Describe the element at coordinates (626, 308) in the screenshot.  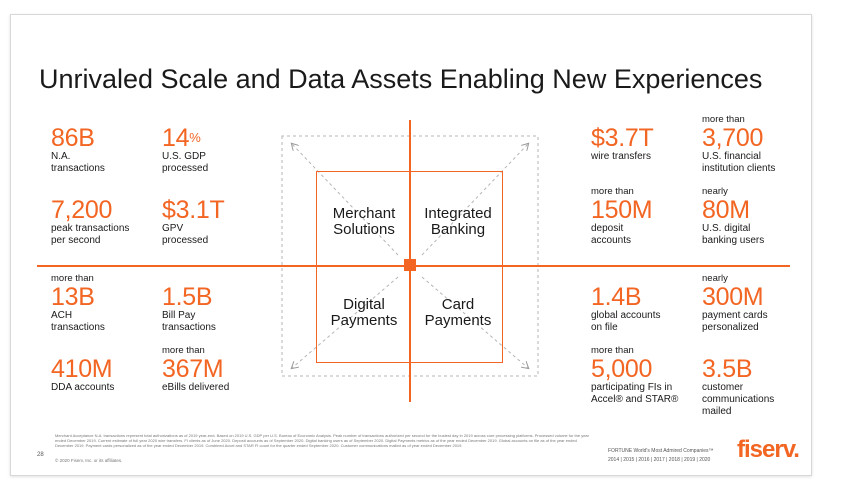
I see `stat-global-accounts: 1.4B global accounts on file` at that location.